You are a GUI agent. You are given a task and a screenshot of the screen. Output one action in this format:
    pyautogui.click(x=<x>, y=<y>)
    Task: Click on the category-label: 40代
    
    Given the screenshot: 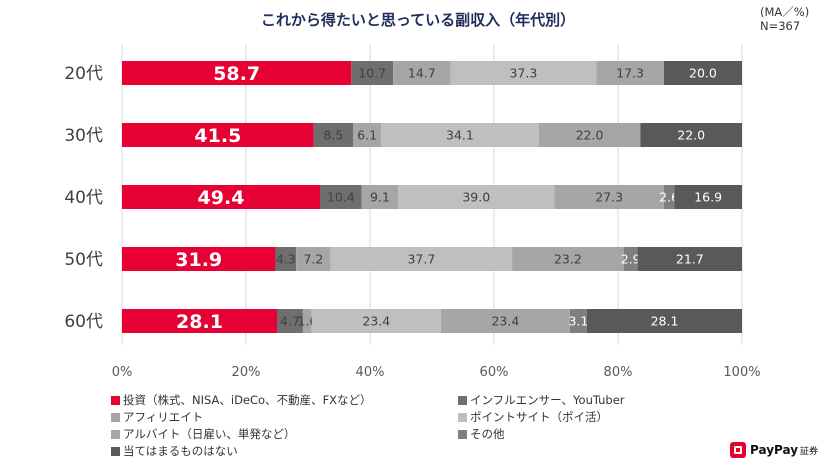 What is the action you would take?
    pyautogui.click(x=83, y=198)
    